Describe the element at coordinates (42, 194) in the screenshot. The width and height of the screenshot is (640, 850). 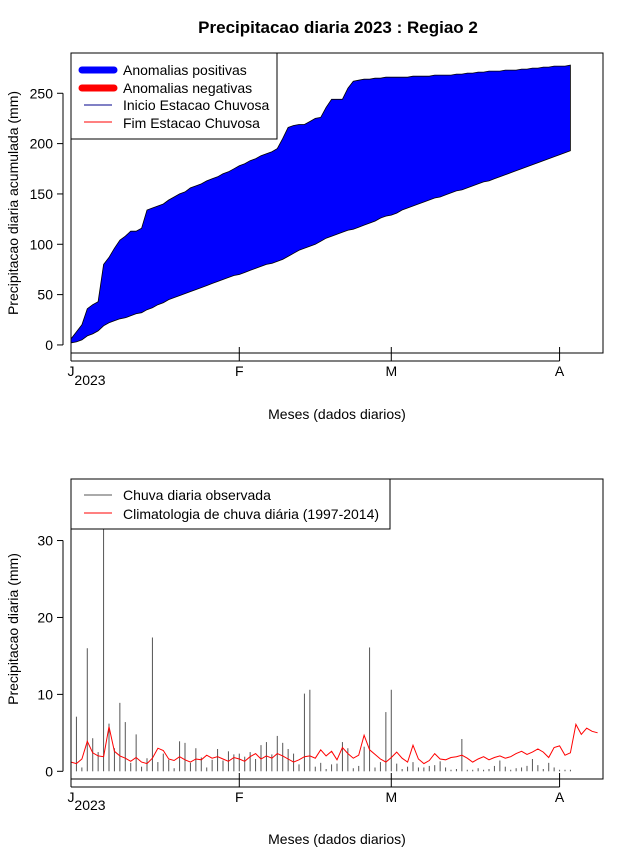
I see `y-tick-label: 150` at that location.